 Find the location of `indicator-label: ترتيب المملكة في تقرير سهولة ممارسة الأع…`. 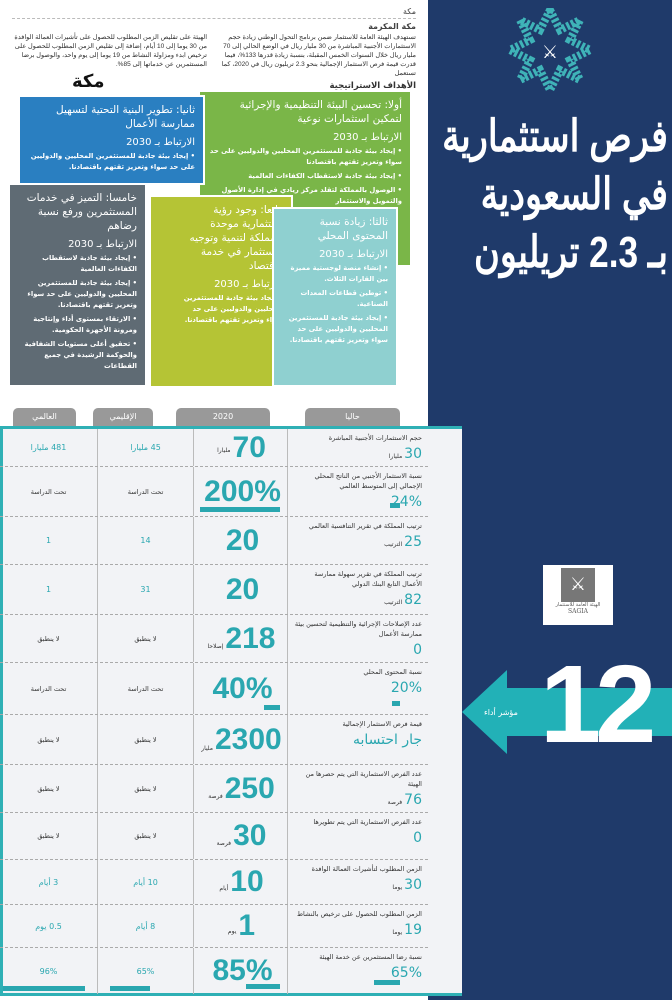

indicator-label: ترتيب المملكة في تقرير سهولة ممارسة الأع… is located at coordinates (368, 579).